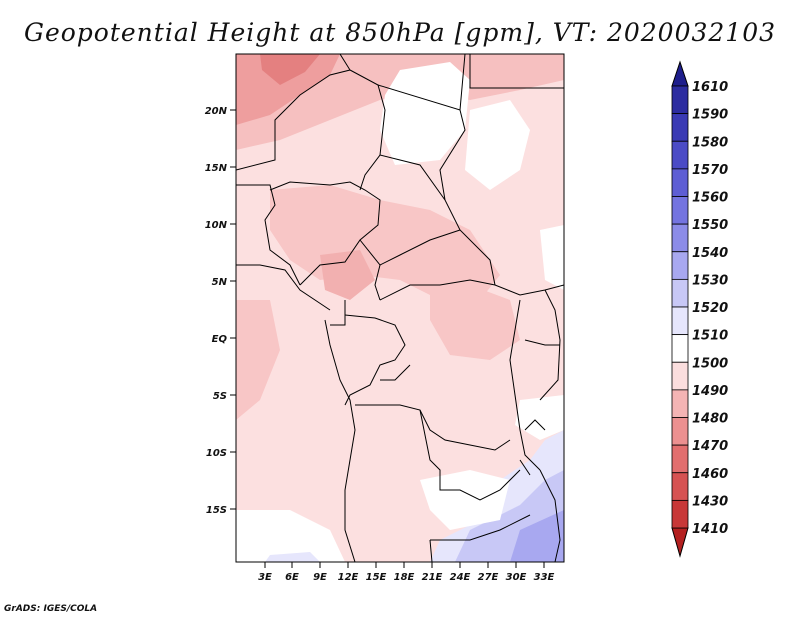 The image size is (800, 618). What do you see at coordinates (220, 396) in the screenshot?
I see `lat-label: 5S` at bounding box center [220, 396].